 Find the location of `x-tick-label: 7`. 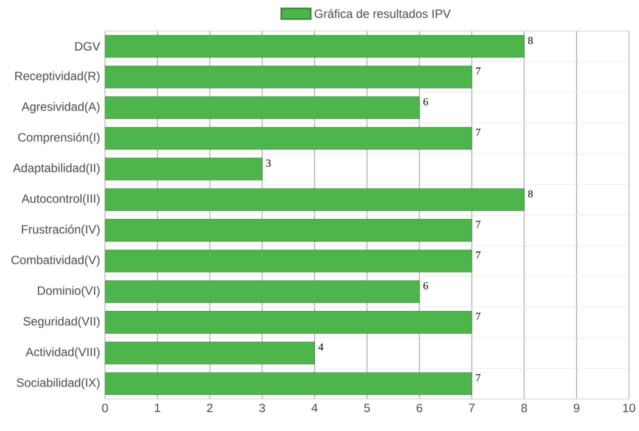

x-tick-label: 7 is located at coordinates (472, 408).